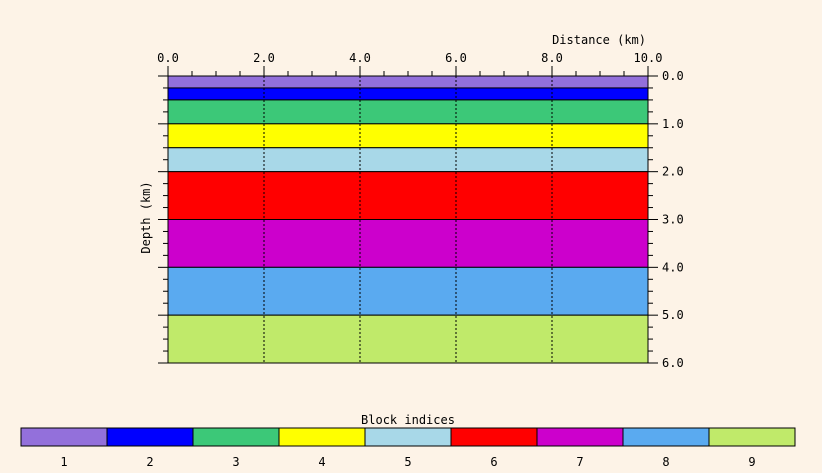 This screenshot has height=473, width=822. What do you see at coordinates (673, 267) in the screenshot?
I see `y-tick-label: 4.0` at bounding box center [673, 267].